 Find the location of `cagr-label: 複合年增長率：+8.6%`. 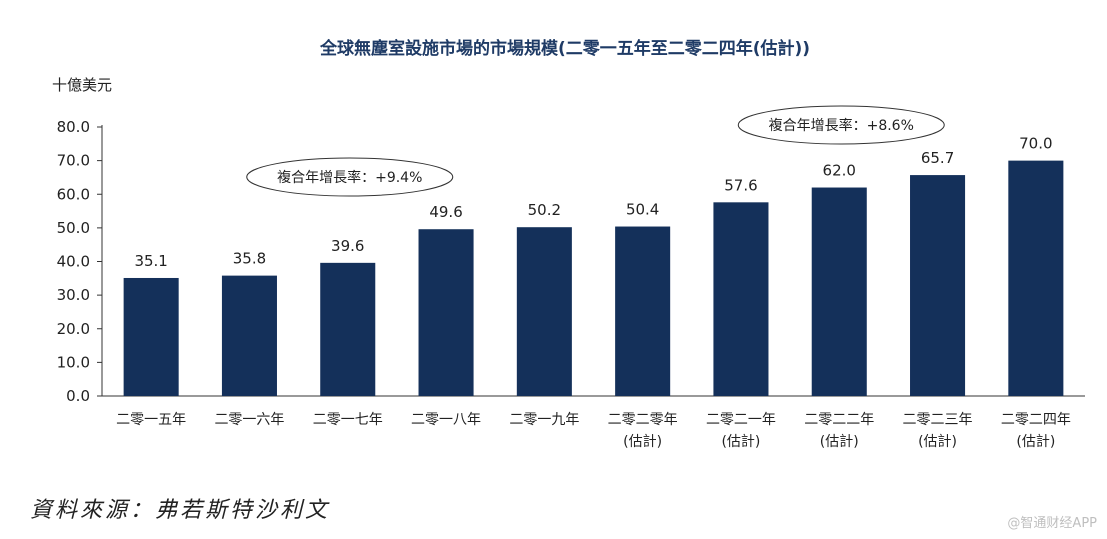

cagr-label: 複合年增長率：+8.6% is located at coordinates (841, 125).